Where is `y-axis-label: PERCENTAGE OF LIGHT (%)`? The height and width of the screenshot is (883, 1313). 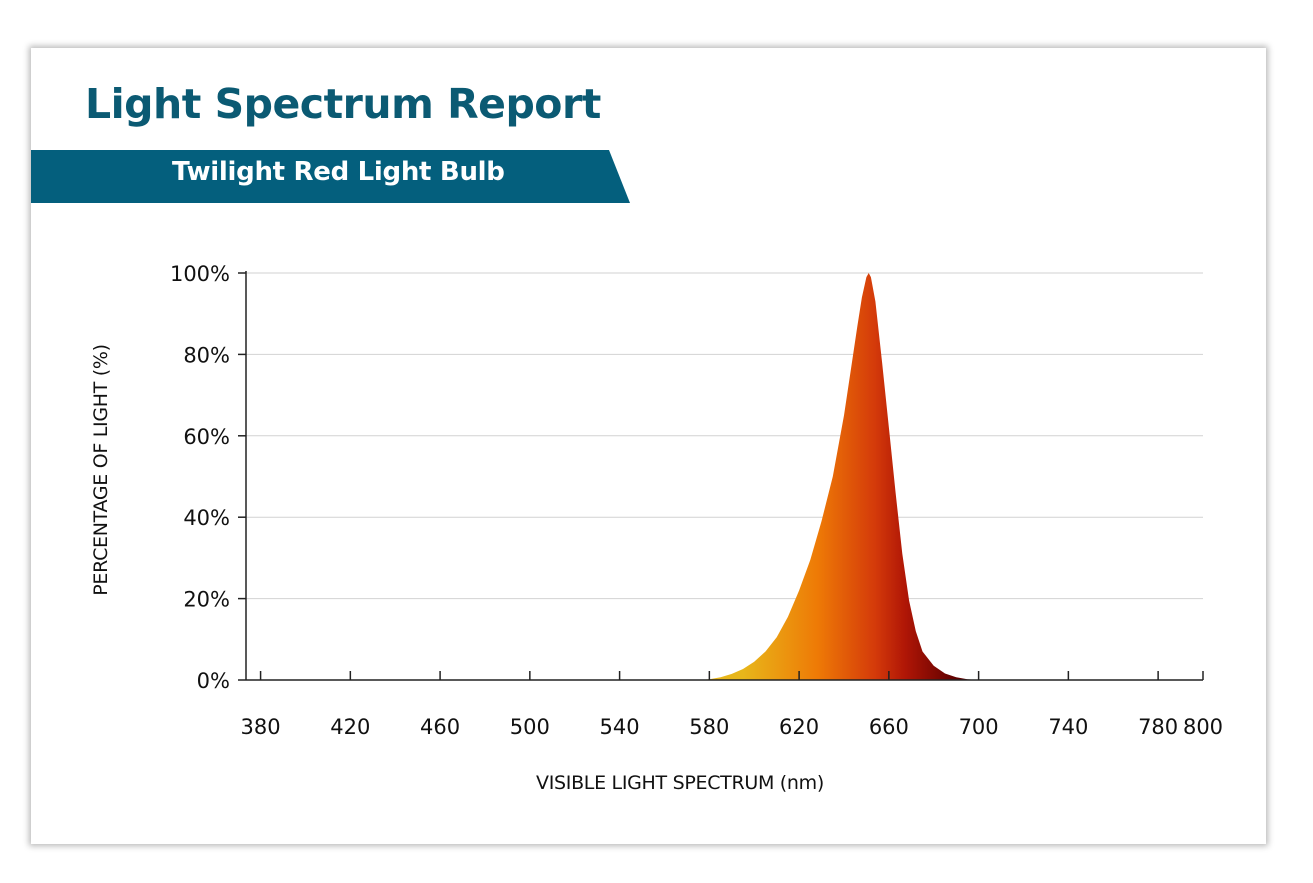
y-axis-label: PERCENTAGE OF LIGHT (%) is located at coordinates (101, 470).